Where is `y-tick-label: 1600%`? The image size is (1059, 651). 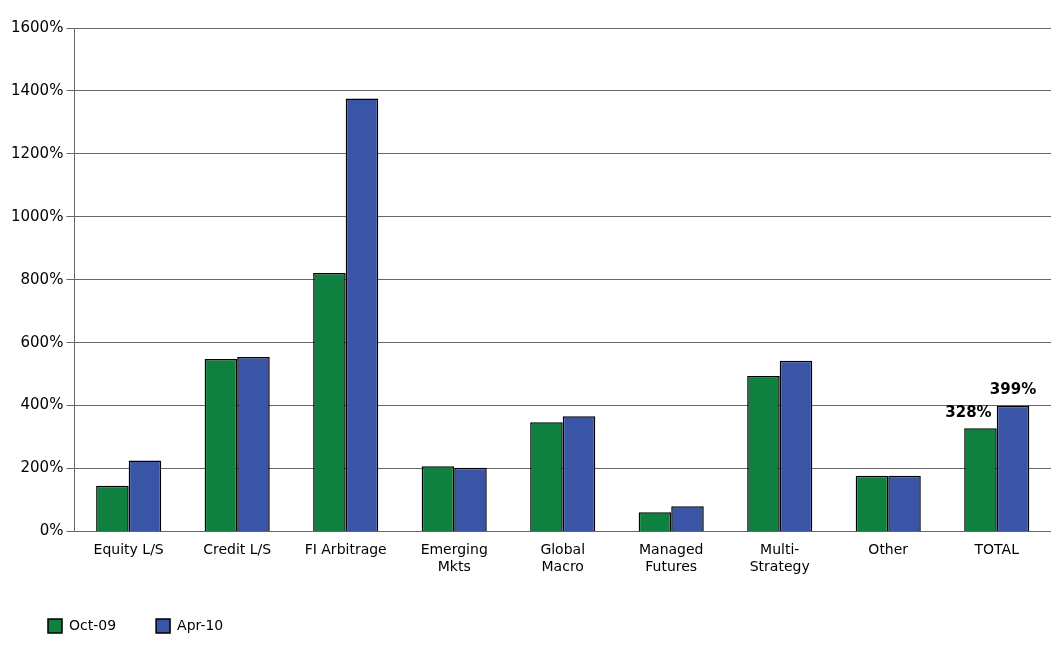
y-tick-label: 1600% is located at coordinates (37, 26).